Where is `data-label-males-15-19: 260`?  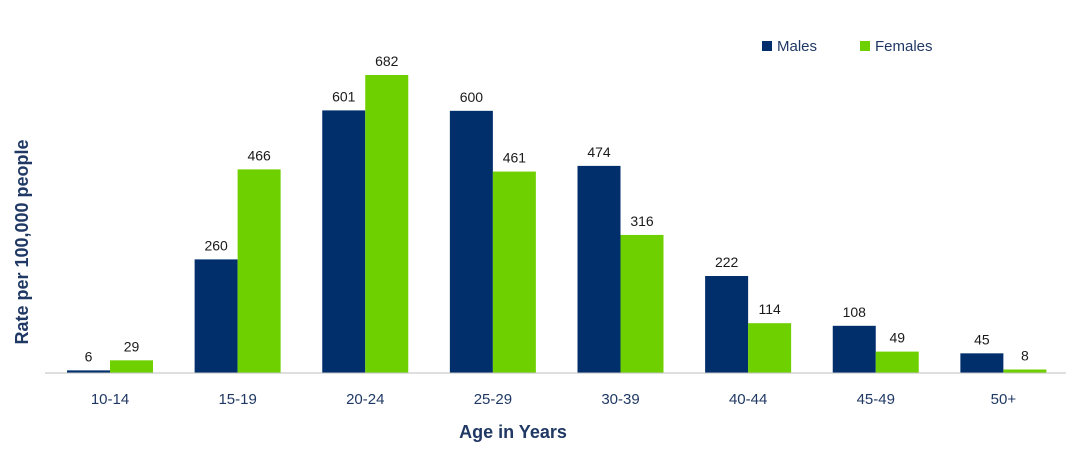
data-label-males-15-19: 260 is located at coordinates (216, 245).